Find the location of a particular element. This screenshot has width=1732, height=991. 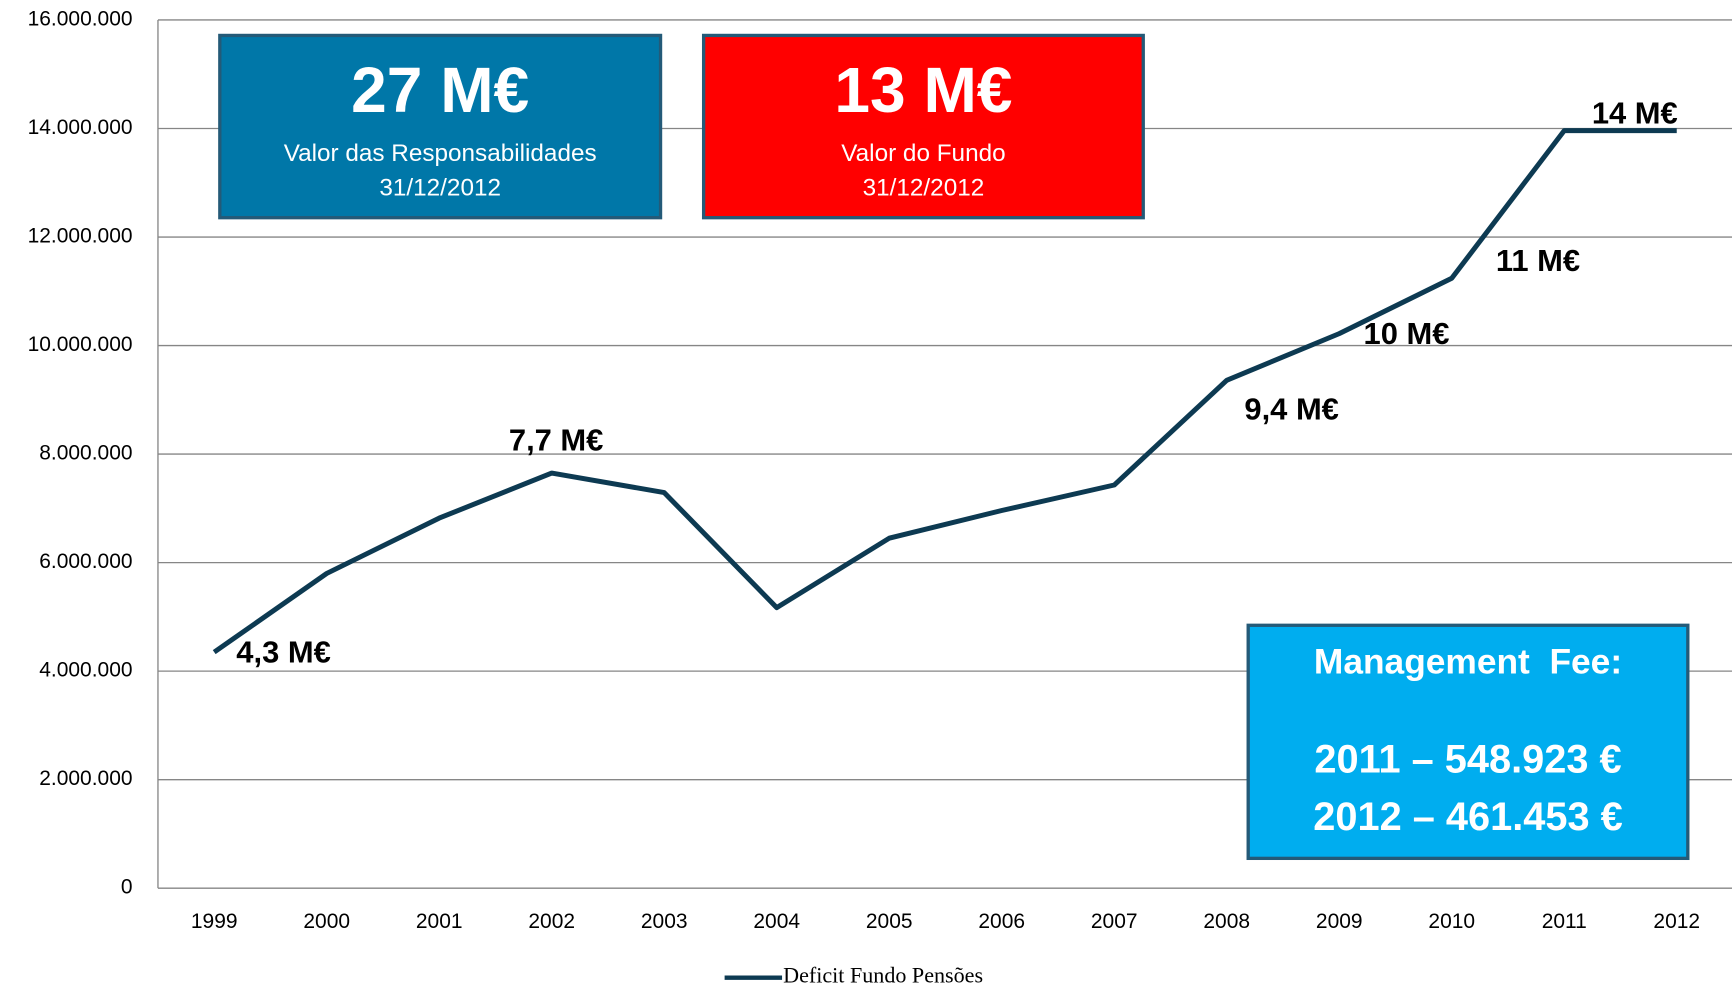

y-tick-label: 10.000.000 is located at coordinates (80, 344).